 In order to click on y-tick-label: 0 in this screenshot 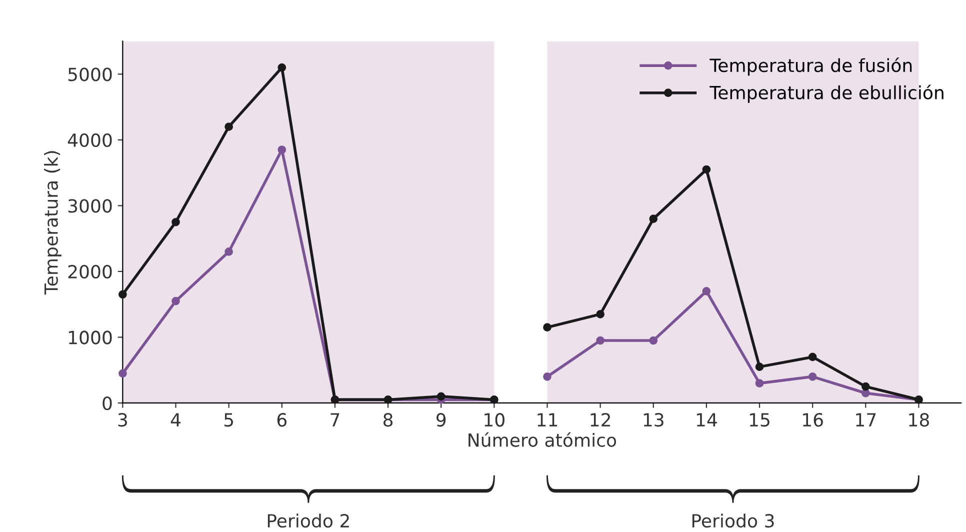, I will do `click(107, 403)`.